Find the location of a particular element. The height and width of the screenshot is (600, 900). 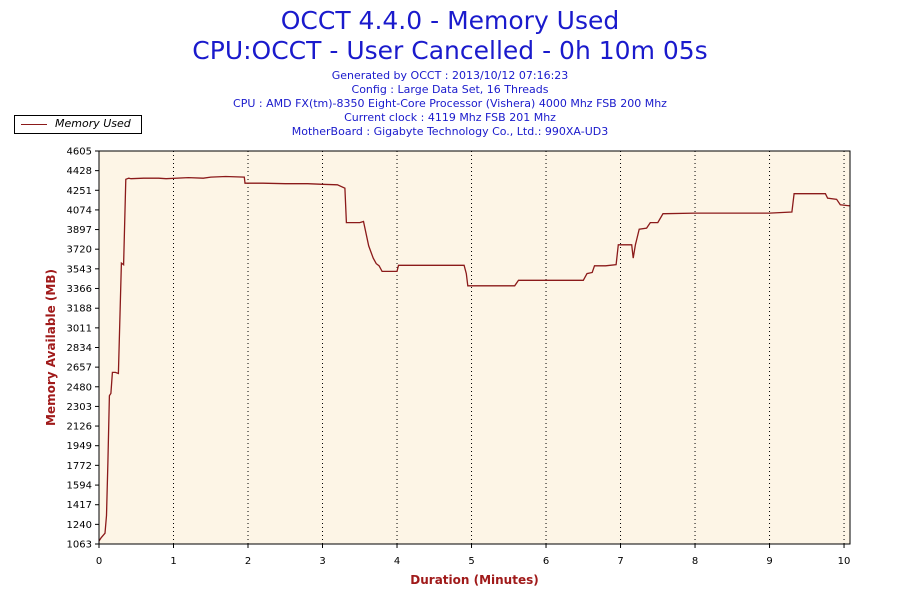

y-tick-label: 3011 is located at coordinates (79, 328).